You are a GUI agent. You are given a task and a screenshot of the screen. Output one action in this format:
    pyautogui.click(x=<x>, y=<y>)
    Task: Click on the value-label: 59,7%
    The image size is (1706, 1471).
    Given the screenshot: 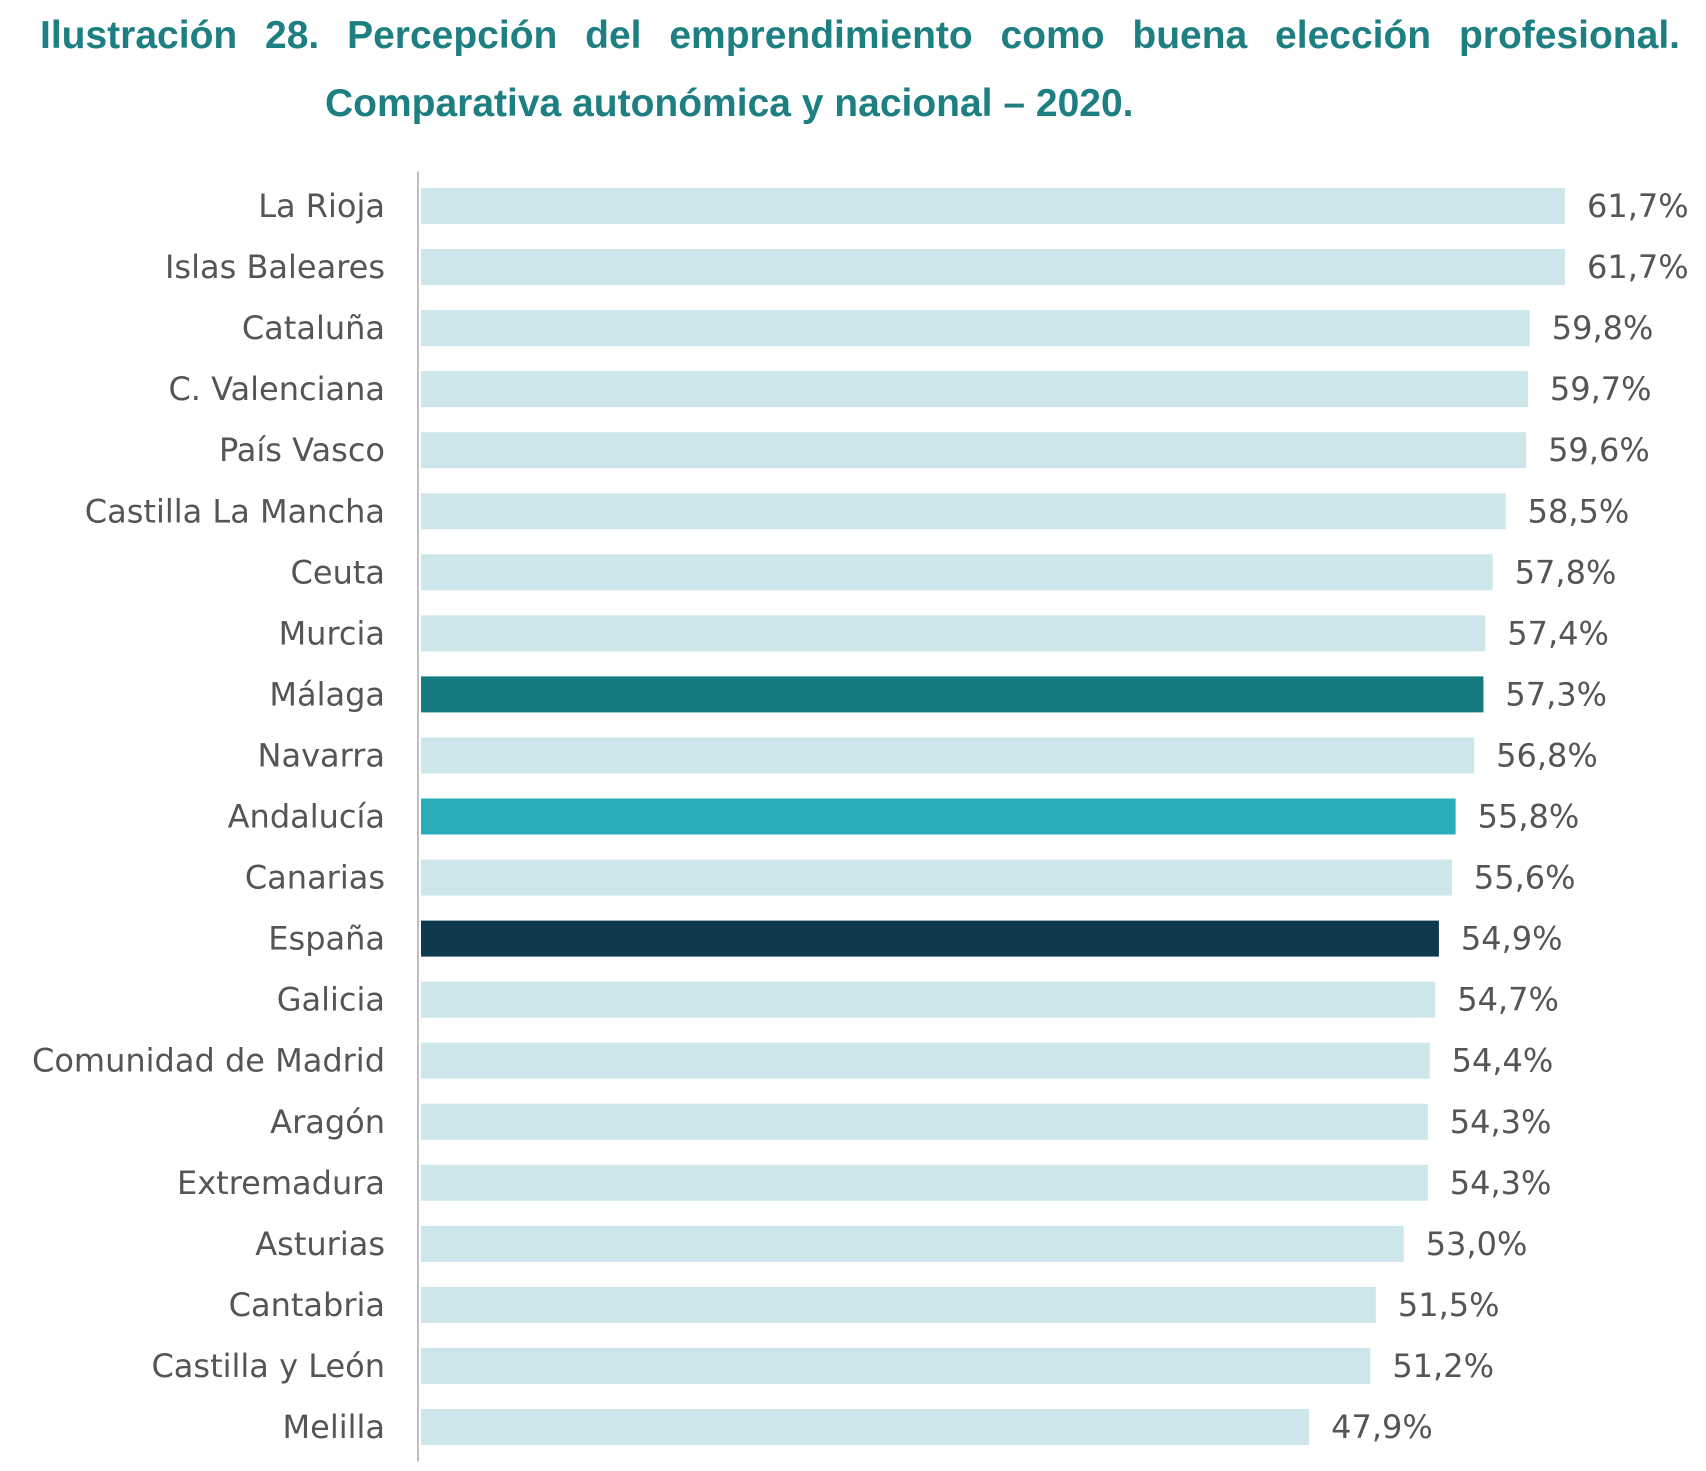 What is the action you would take?
    pyautogui.click(x=1601, y=389)
    